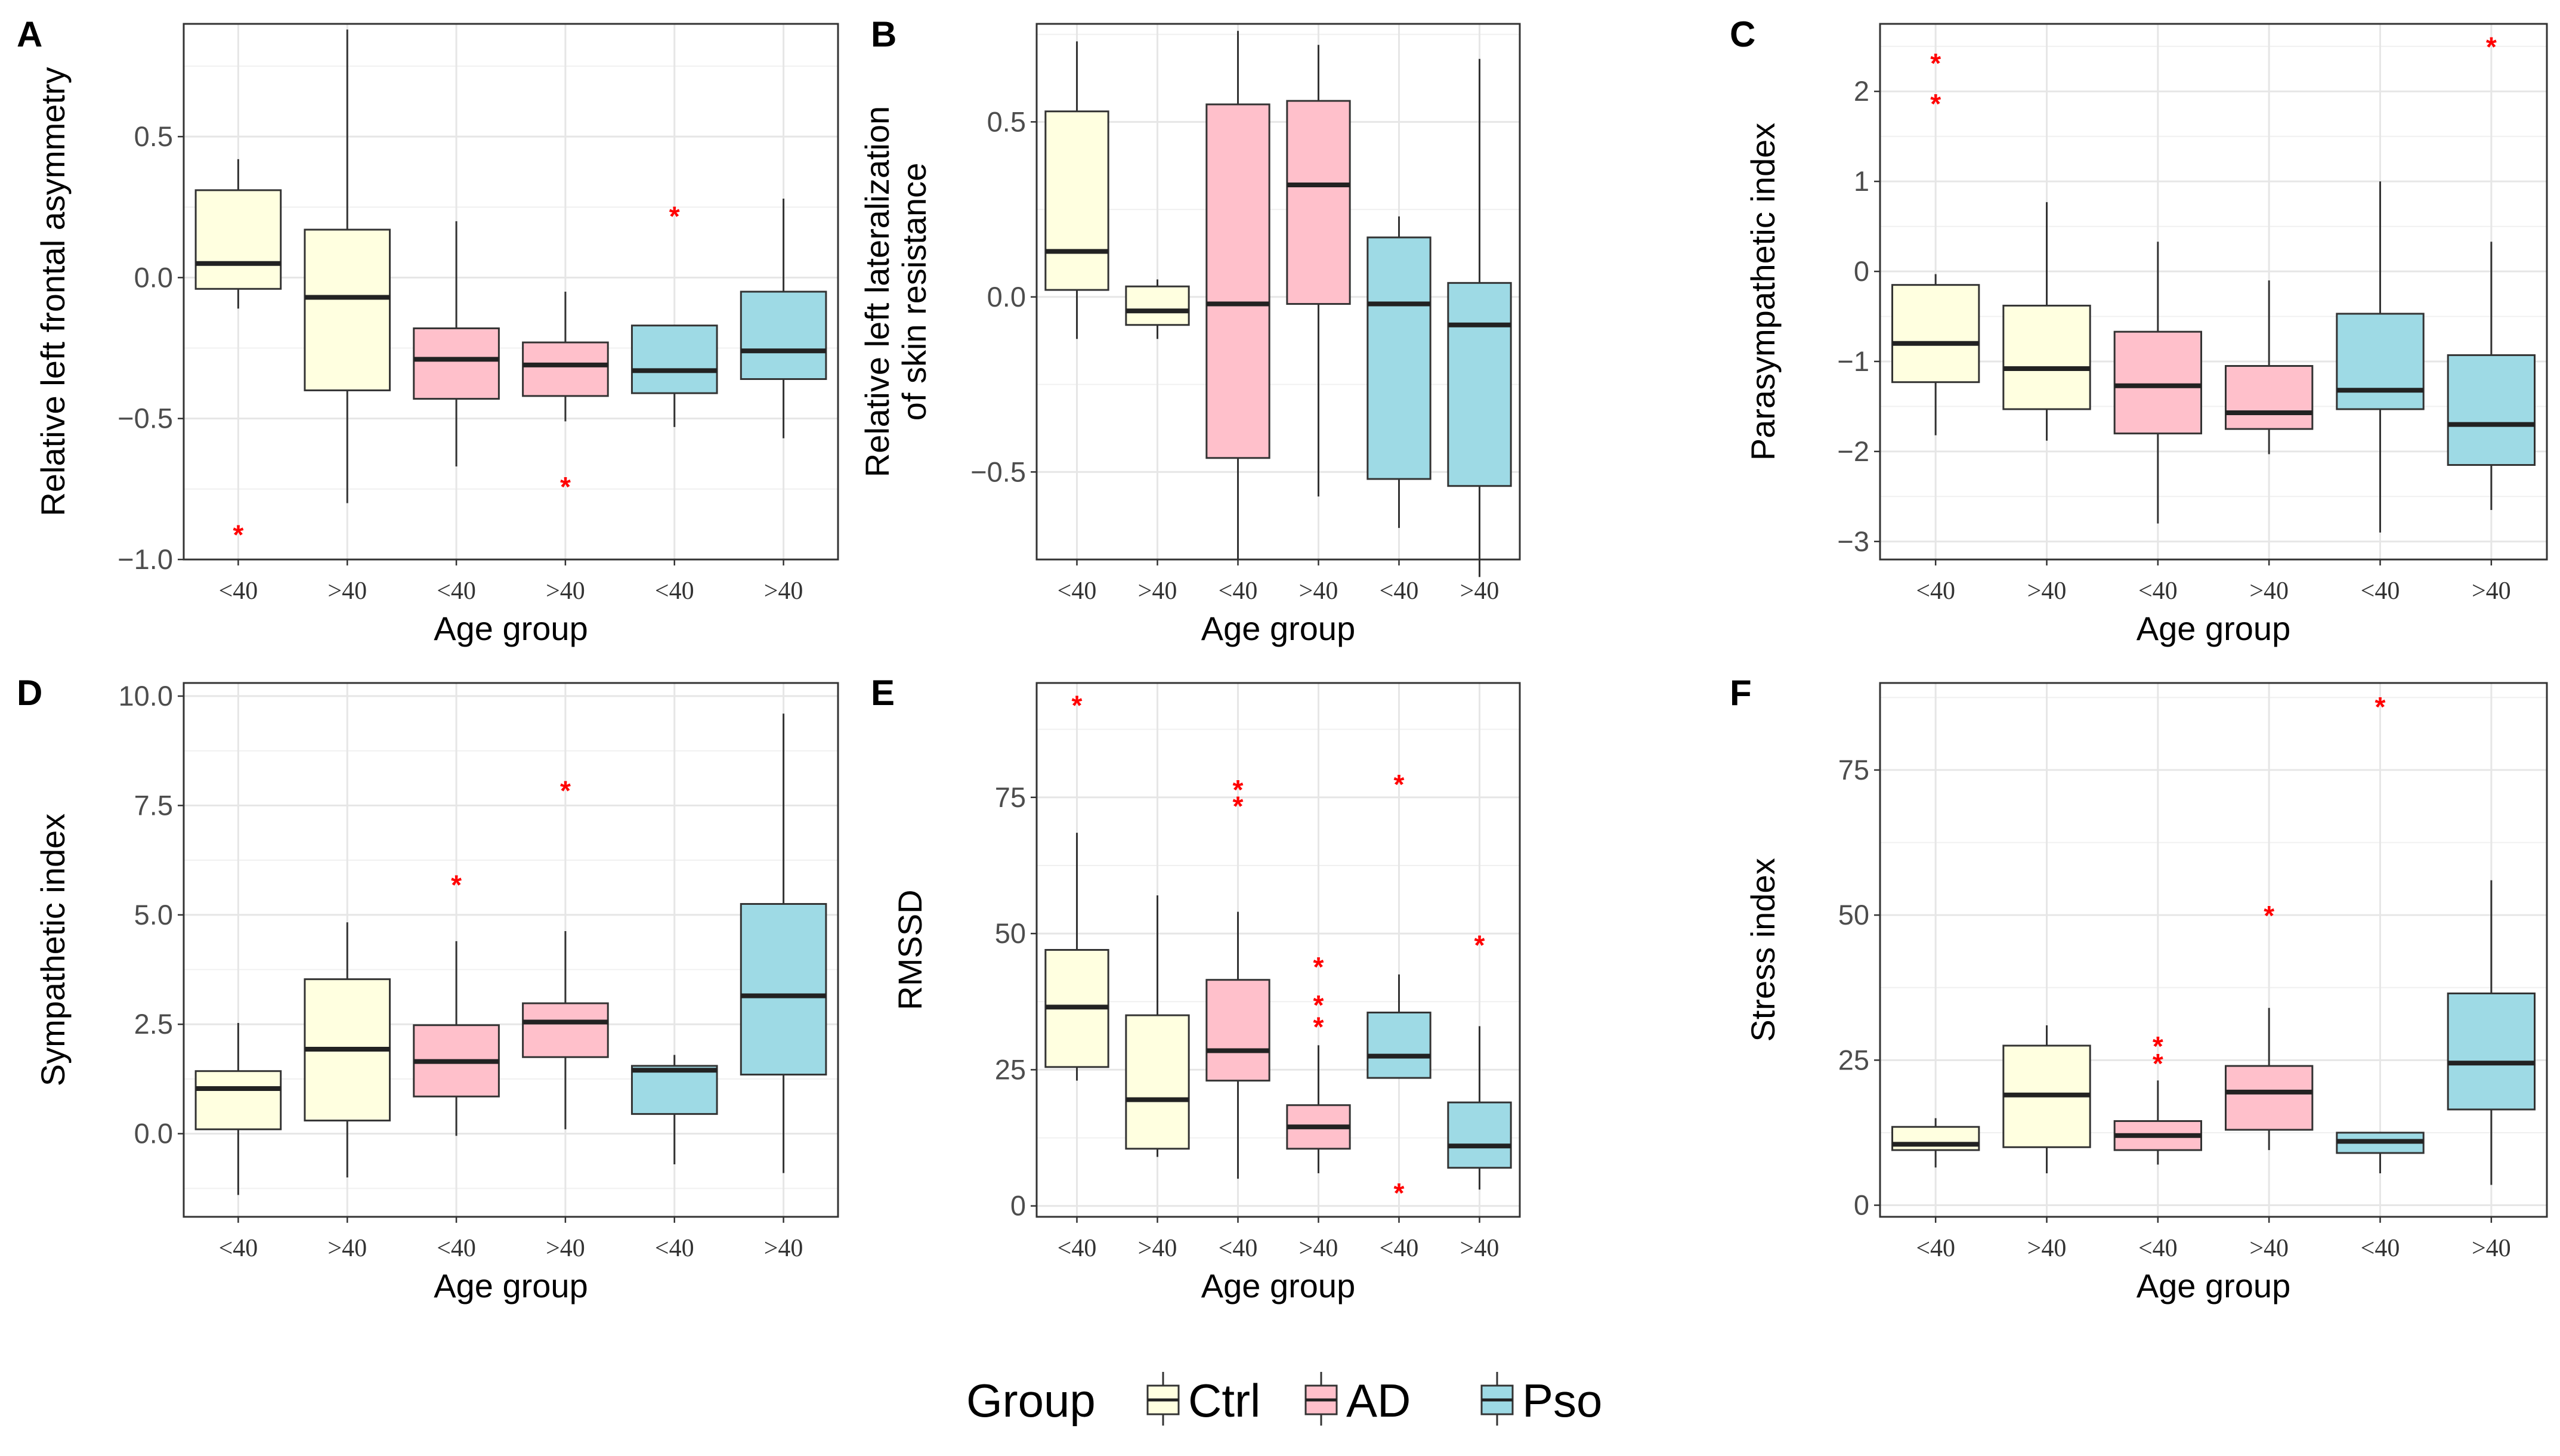  I want to click on y-tick-label: 0.5, so click(1006, 121).